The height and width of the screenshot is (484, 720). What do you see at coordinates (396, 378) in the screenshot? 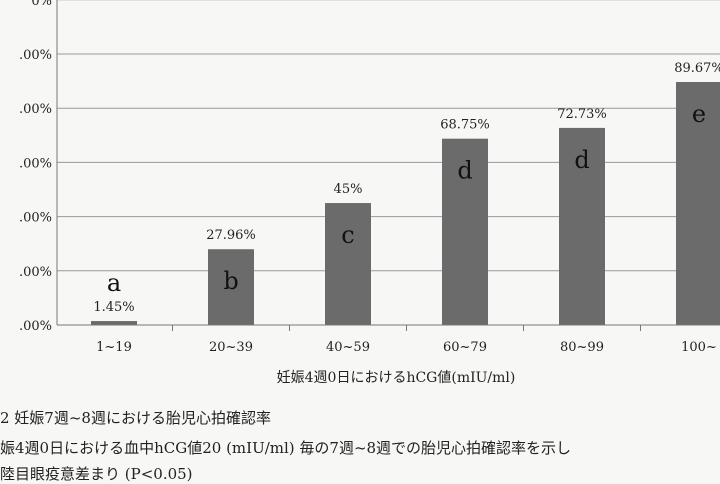
I see `x-axis-label: 妊娠4週0日におけるhCG値(mIU/ml)` at bounding box center [396, 378].